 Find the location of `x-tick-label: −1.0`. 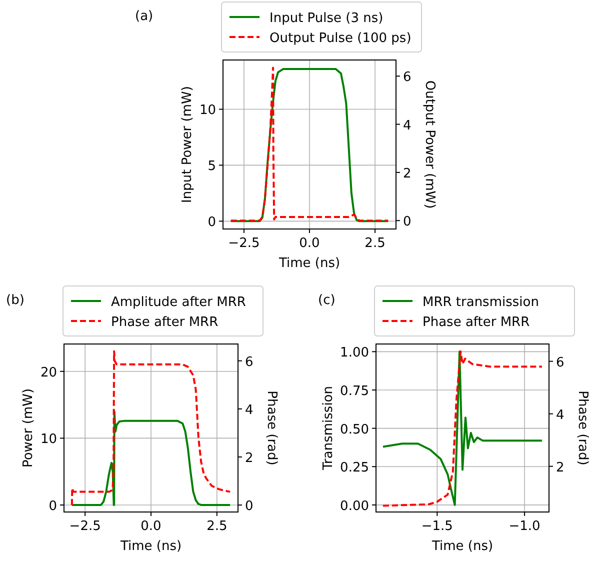

x-tick-label: −1.0 is located at coordinates (524, 526).